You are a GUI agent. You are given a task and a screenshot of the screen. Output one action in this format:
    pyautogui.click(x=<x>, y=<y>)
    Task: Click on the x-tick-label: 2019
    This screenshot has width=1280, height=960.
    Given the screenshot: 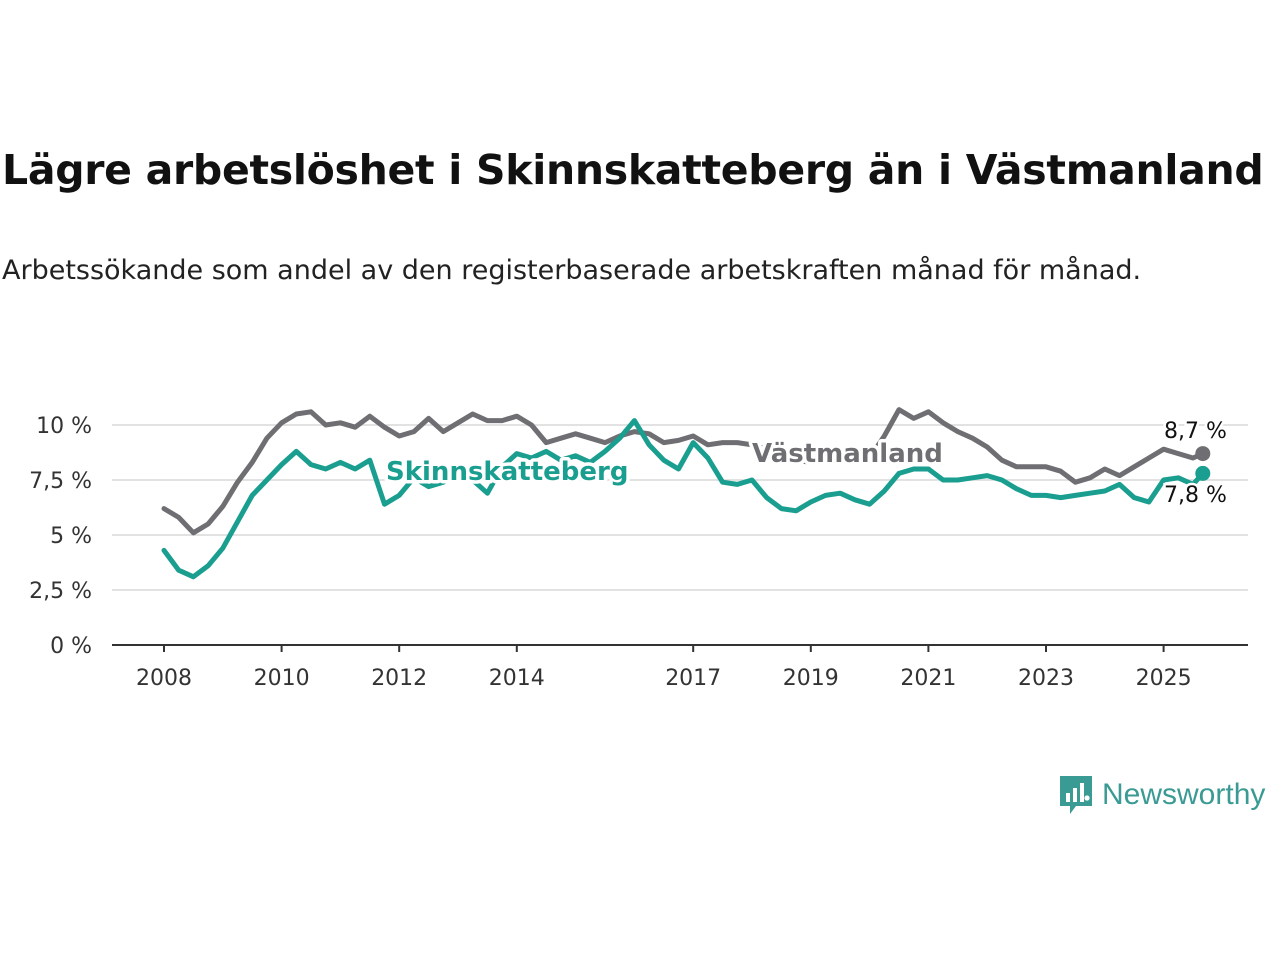 What is the action you would take?
    pyautogui.click(x=811, y=678)
    